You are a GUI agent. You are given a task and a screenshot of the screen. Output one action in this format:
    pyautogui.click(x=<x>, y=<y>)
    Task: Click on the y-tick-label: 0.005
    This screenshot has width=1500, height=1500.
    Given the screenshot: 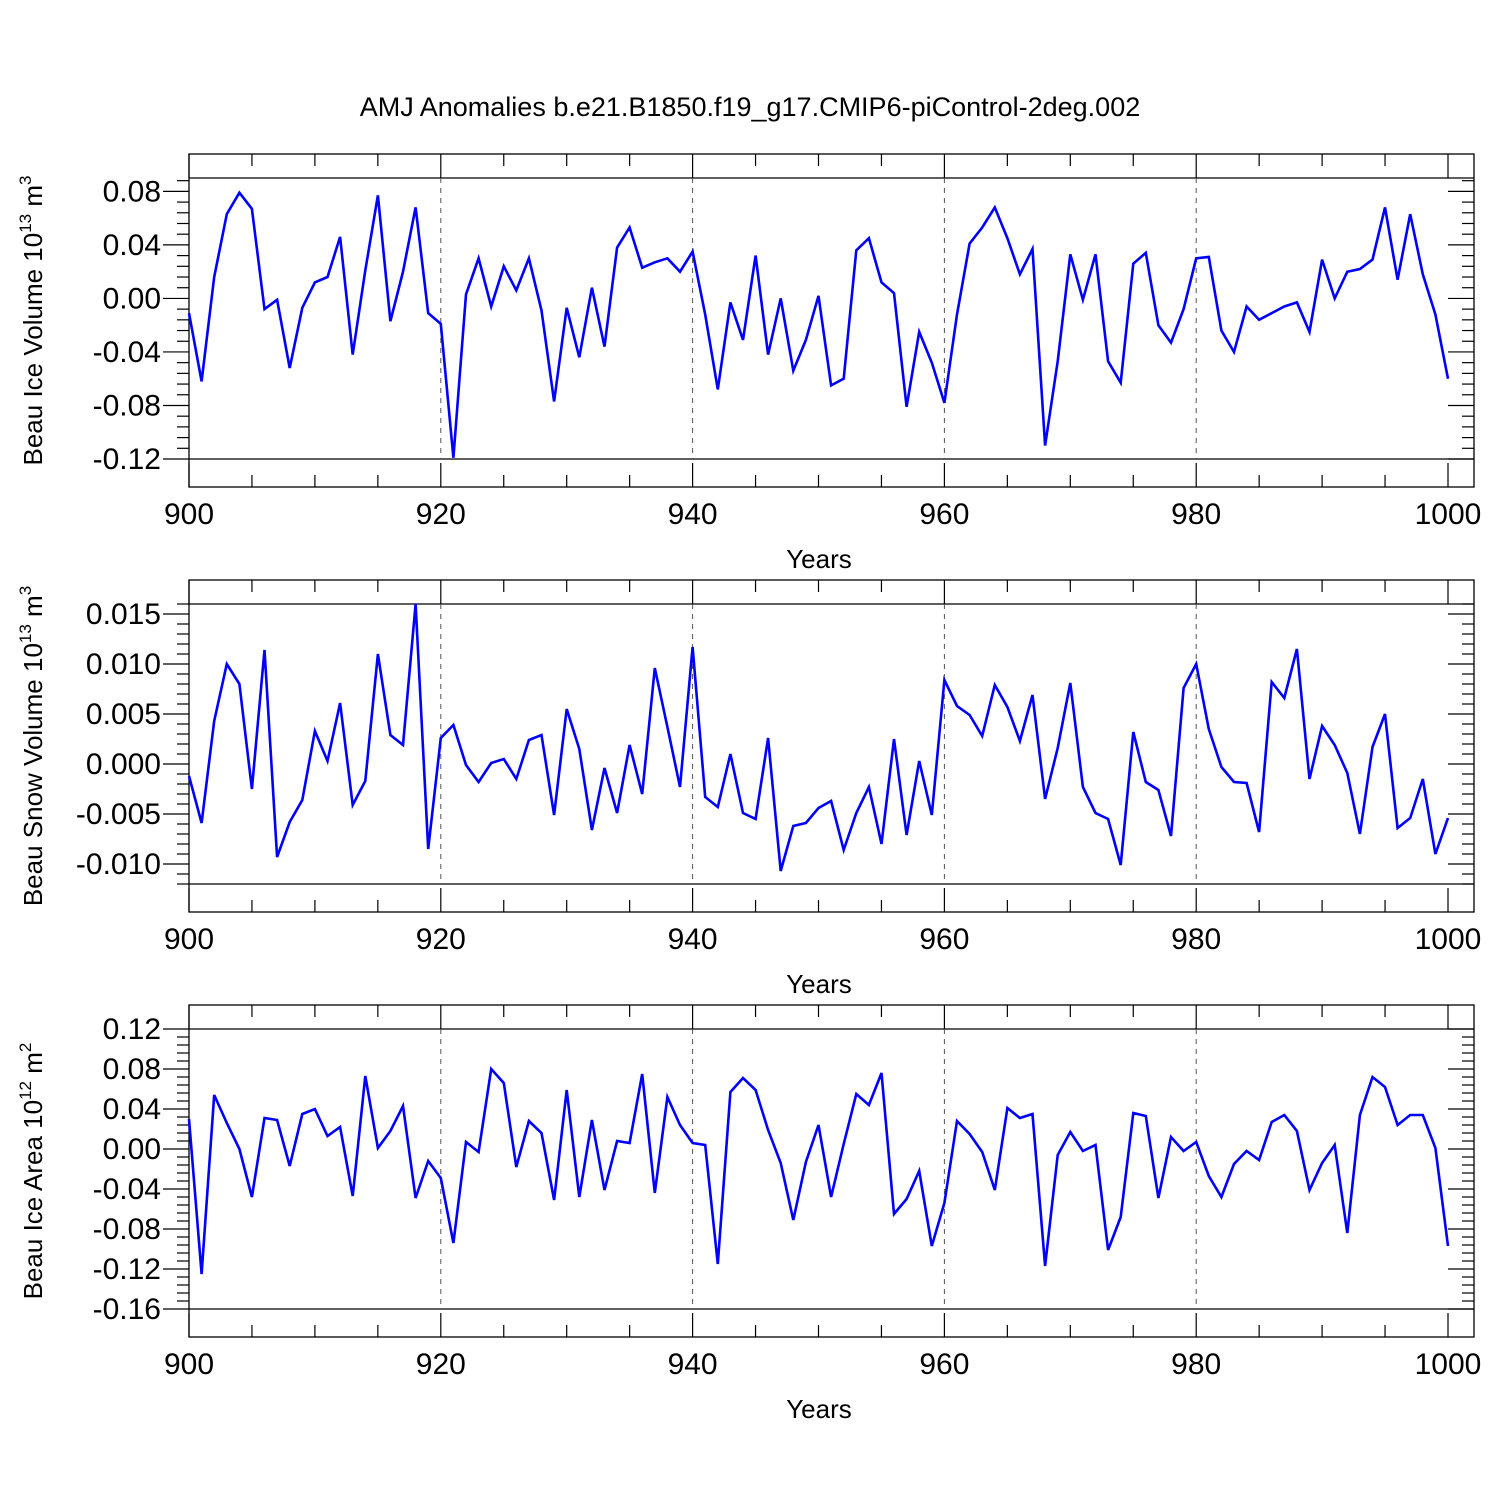 What is the action you would take?
    pyautogui.click(x=123, y=714)
    